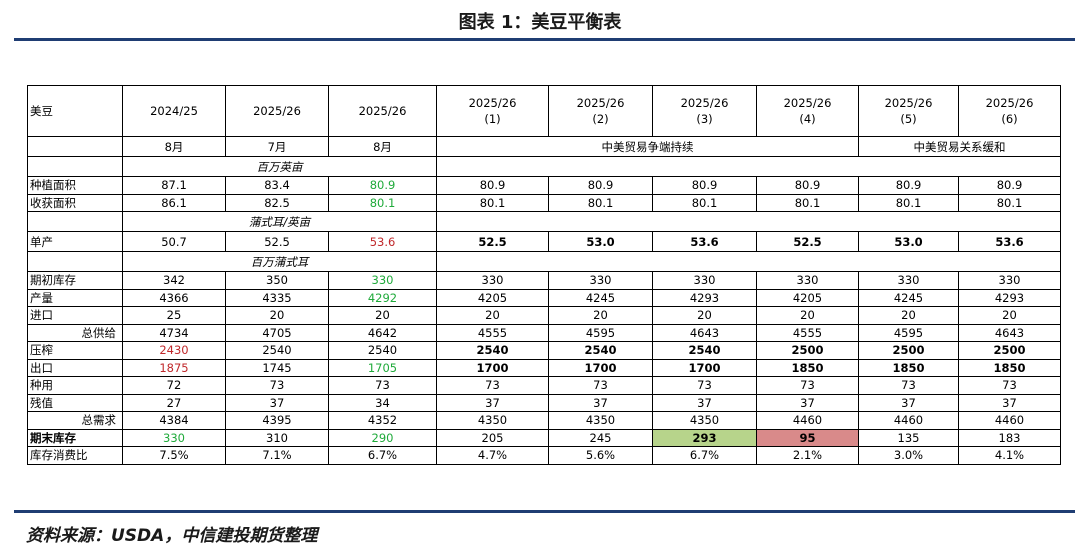  Describe the element at coordinates (600, 437) in the screenshot. I see `value-cell: 245` at that location.